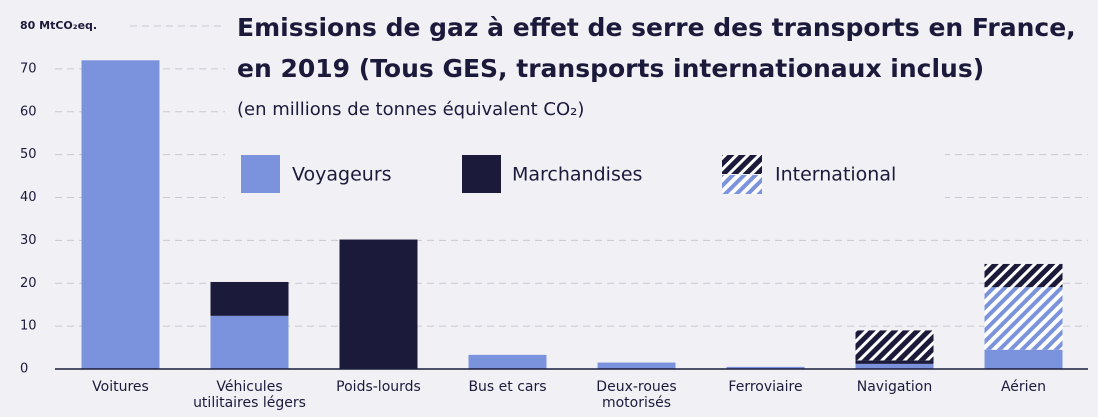 The width and height of the screenshot is (1098, 417). I want to click on legend-label: Voyageurs, so click(342, 175).